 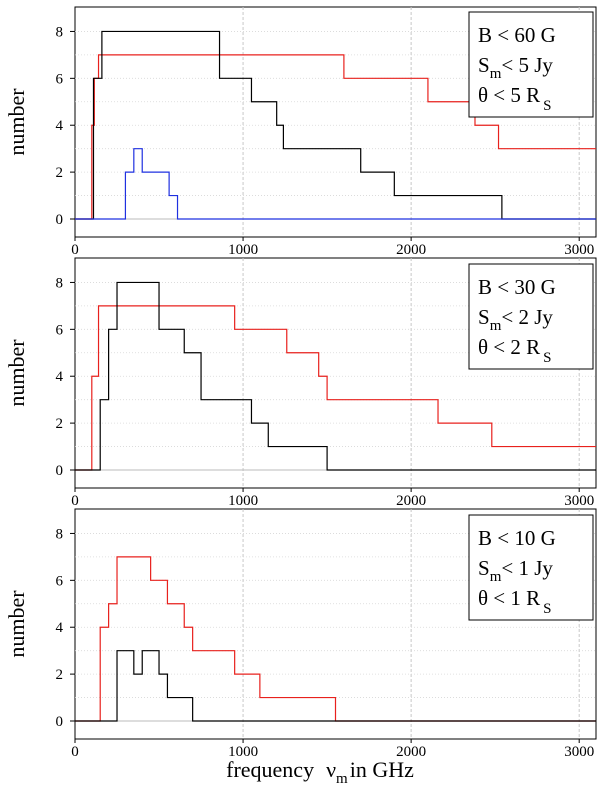 I want to click on panel-2-legend-line-2: Sm< 2 Jy, so click(x=515, y=319).